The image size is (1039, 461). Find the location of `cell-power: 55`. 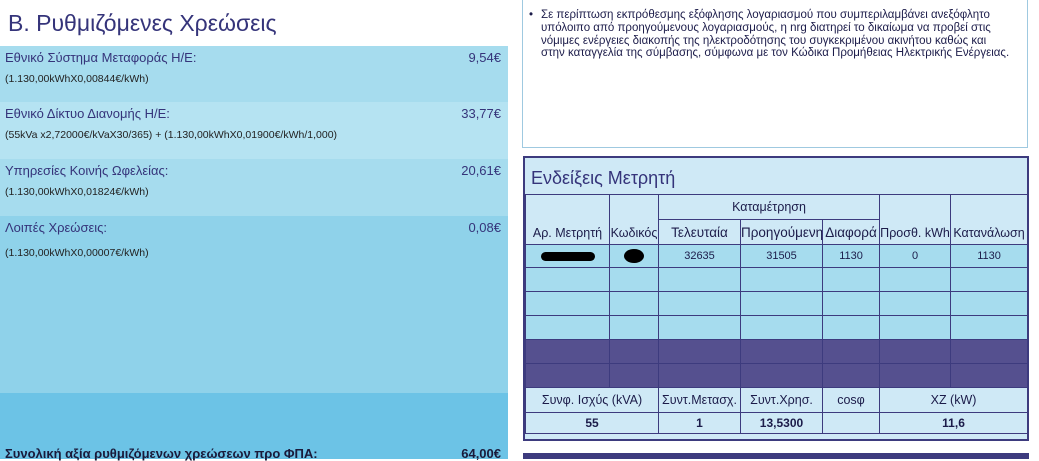

cell-power: 55 is located at coordinates (592, 423).